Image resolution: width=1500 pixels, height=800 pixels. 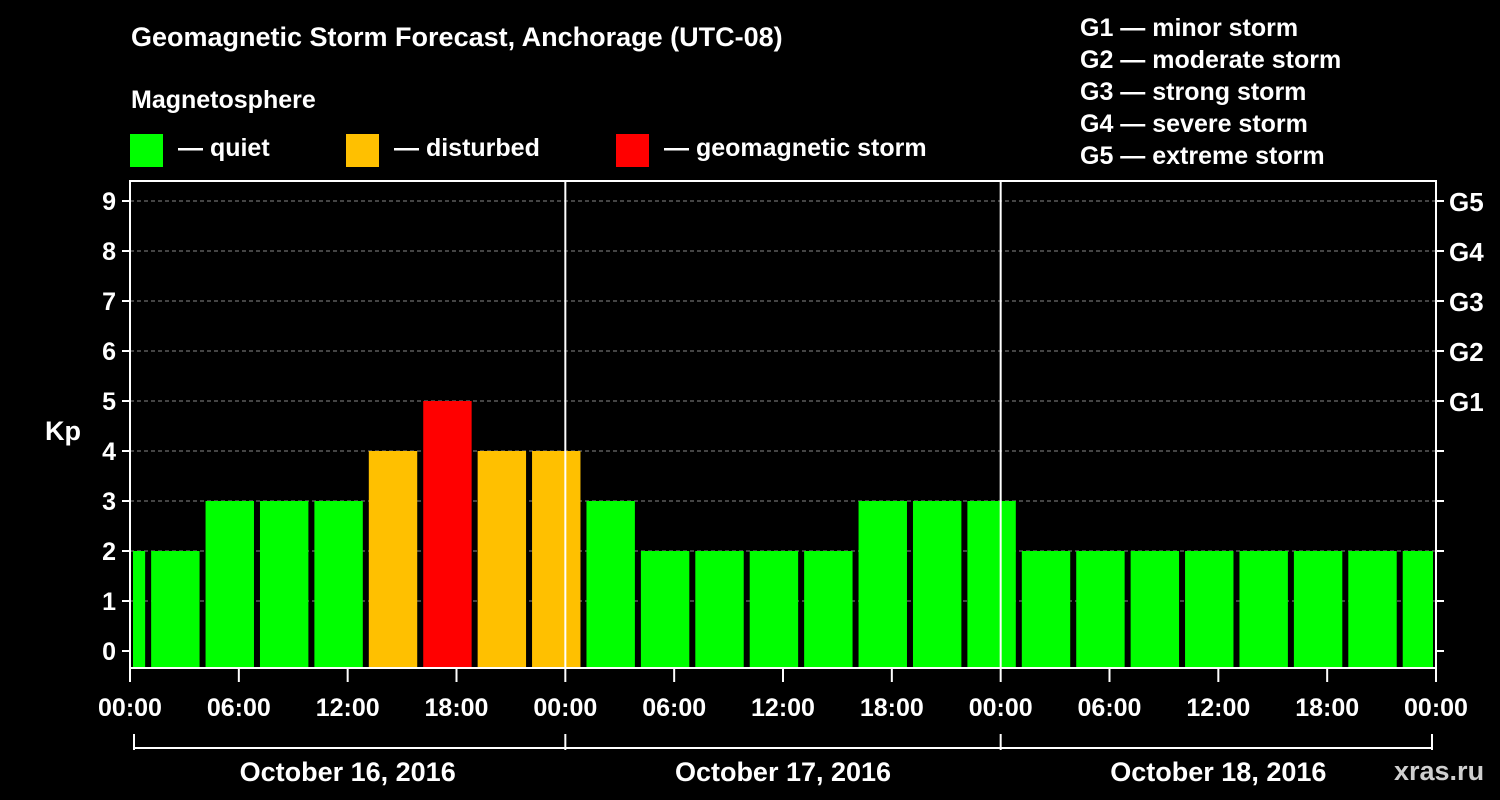 I want to click on credit-label: xras.ru, so click(x=1439, y=771).